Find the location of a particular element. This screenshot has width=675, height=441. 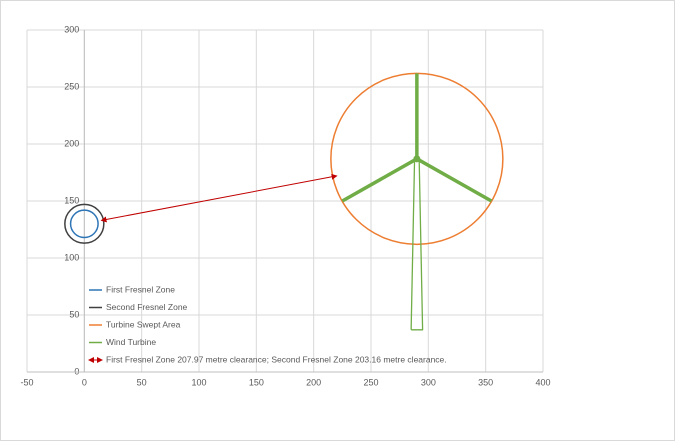

legend-label: Turbine Swept Area is located at coordinates (143, 324).